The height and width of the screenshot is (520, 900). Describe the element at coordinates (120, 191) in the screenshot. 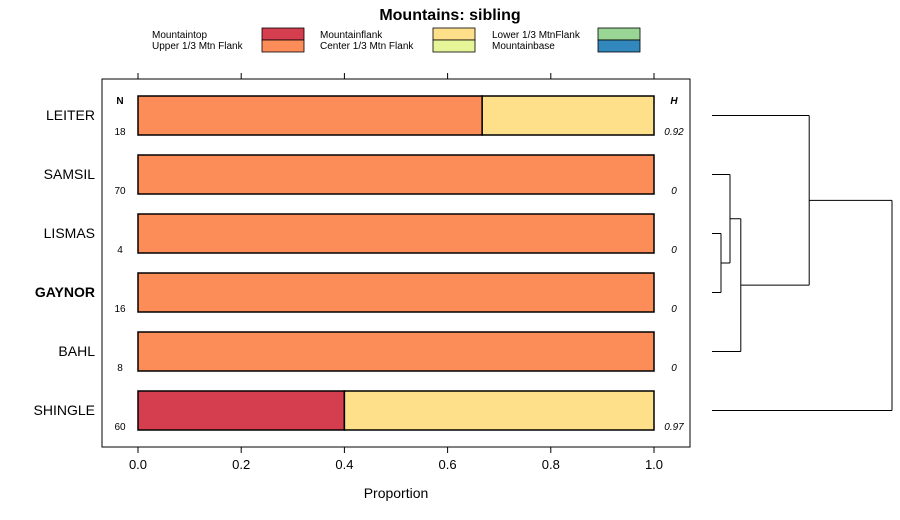

I see `n-value: 70` at that location.